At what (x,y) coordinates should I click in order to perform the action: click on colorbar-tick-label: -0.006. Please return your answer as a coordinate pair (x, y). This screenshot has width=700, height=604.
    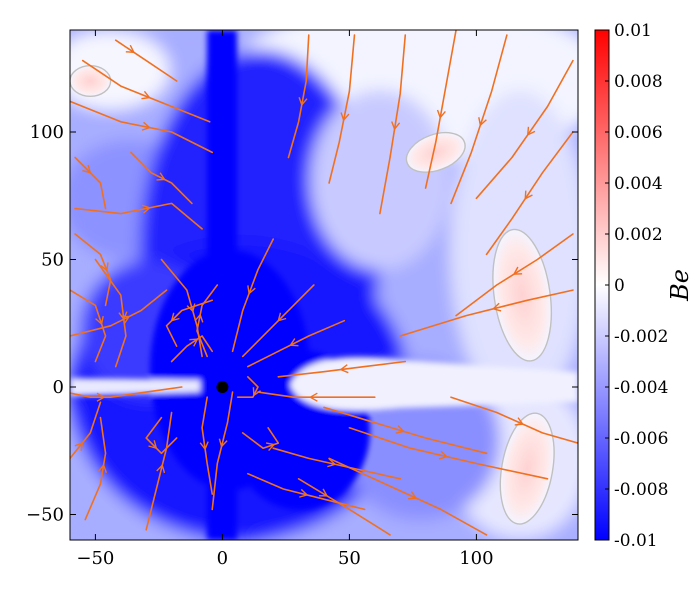
    Looking at the image, I should click on (641, 439).